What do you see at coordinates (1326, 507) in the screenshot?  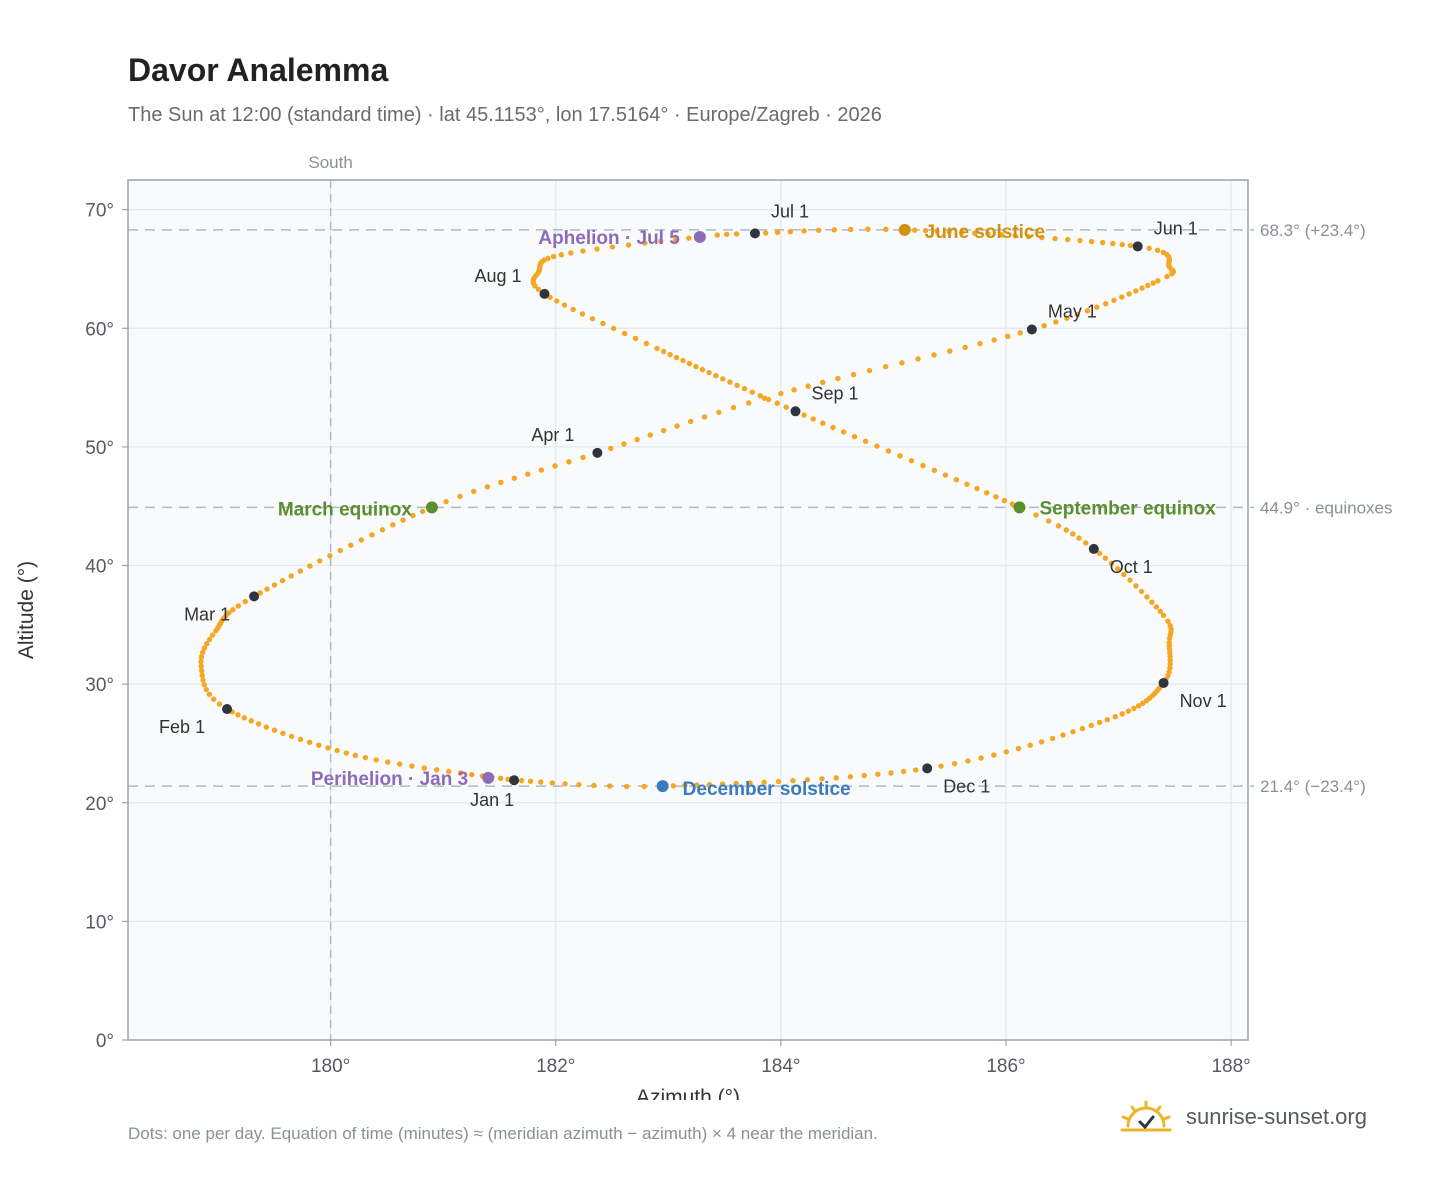 I see `altitude-reference-label: 44.9° · equinoxes` at bounding box center [1326, 507].